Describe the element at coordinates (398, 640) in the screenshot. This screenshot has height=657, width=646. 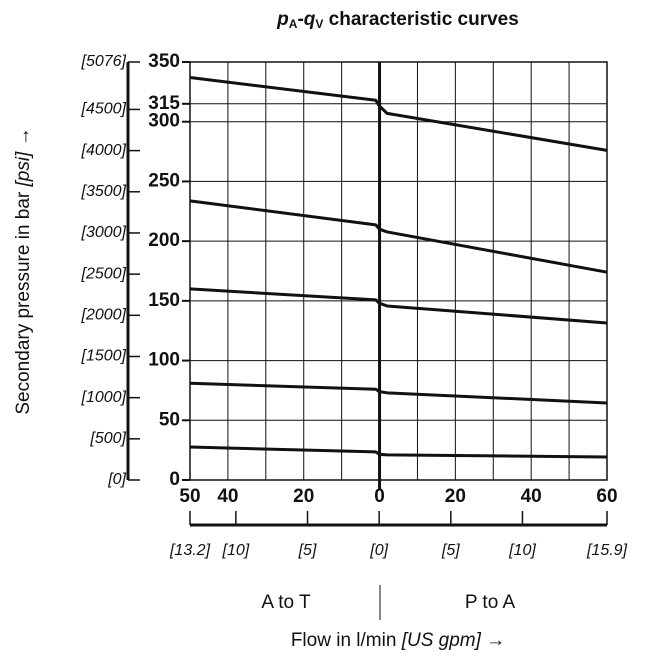
I see `x-axis-label: Flow in l/min [US gpm] →` at that location.